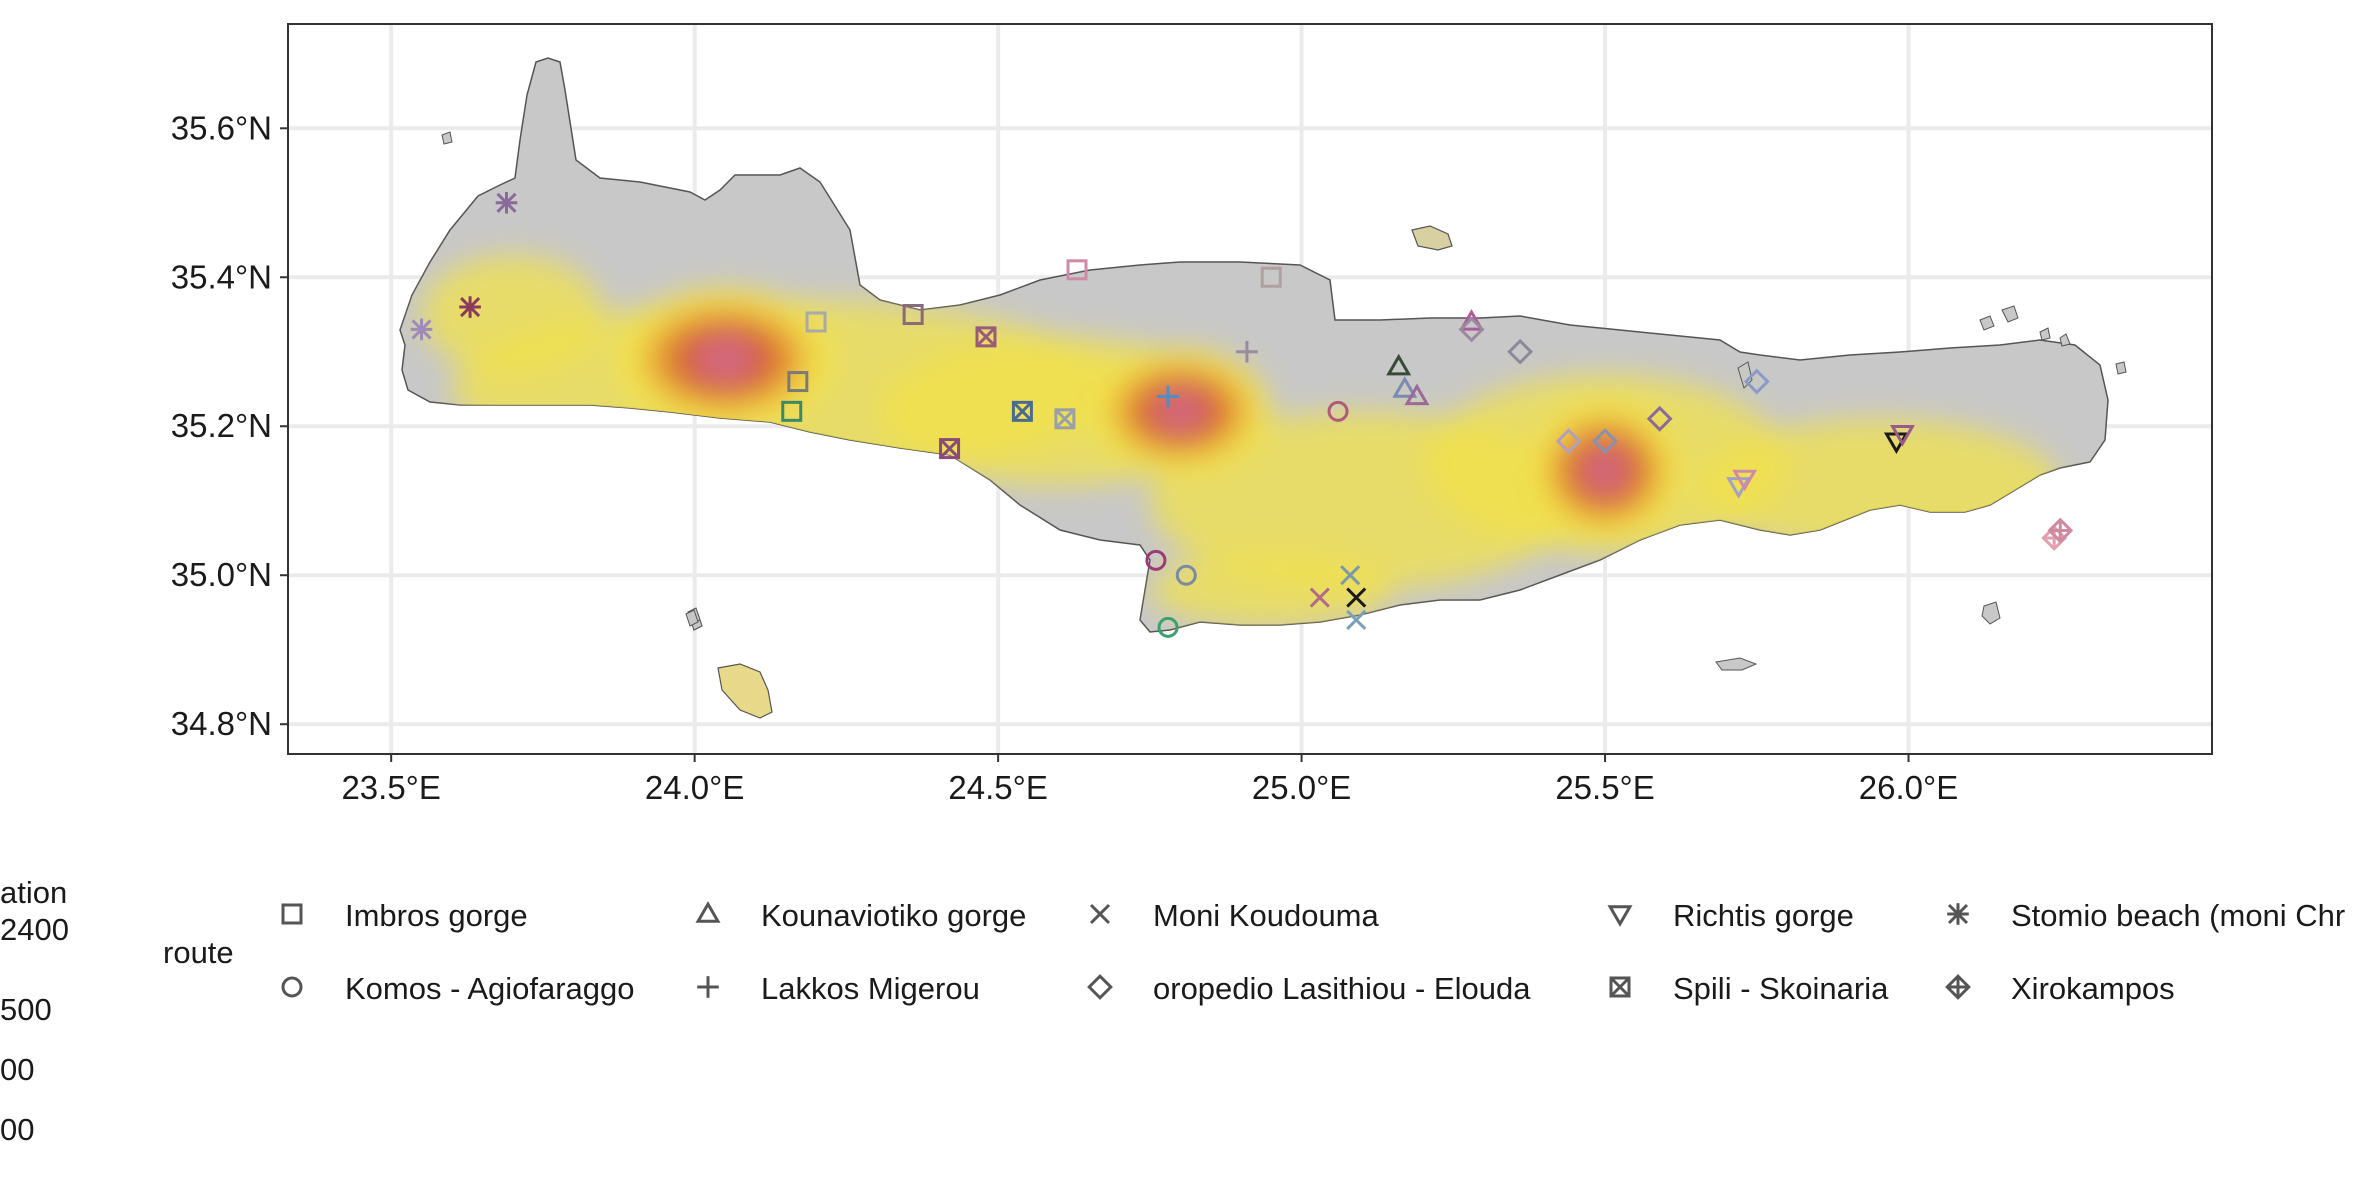 This screenshot has height=1181, width=2362. Describe the element at coordinates (2093, 988) in the screenshot. I see `route-legend-label: Xirokampos` at that location.